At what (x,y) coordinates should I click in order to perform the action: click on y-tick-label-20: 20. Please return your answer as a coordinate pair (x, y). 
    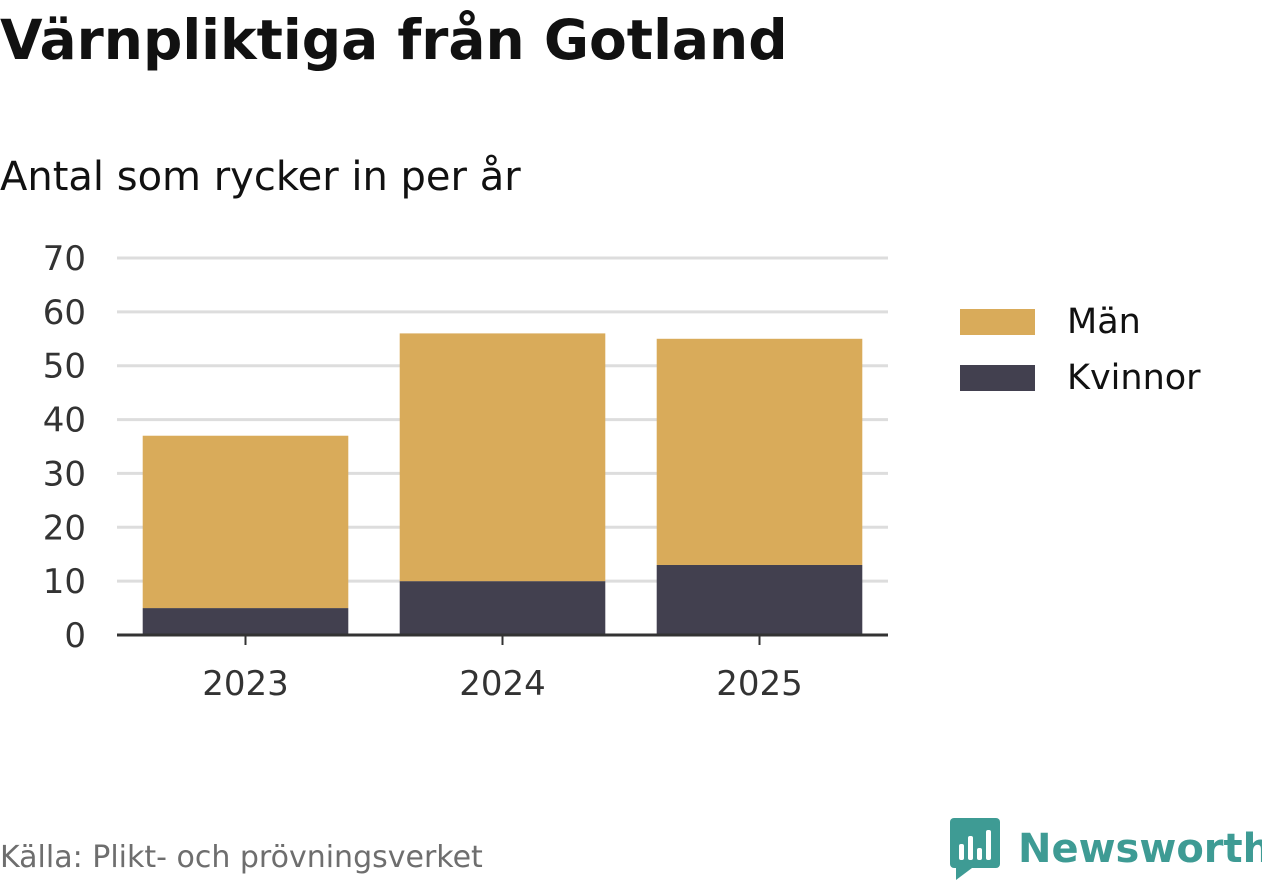
    Looking at the image, I should click on (64, 528).